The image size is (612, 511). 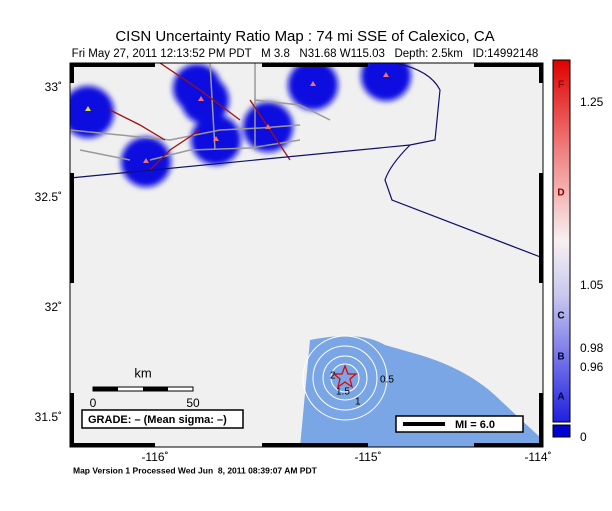 I want to click on faults, so click(x=200, y=117).